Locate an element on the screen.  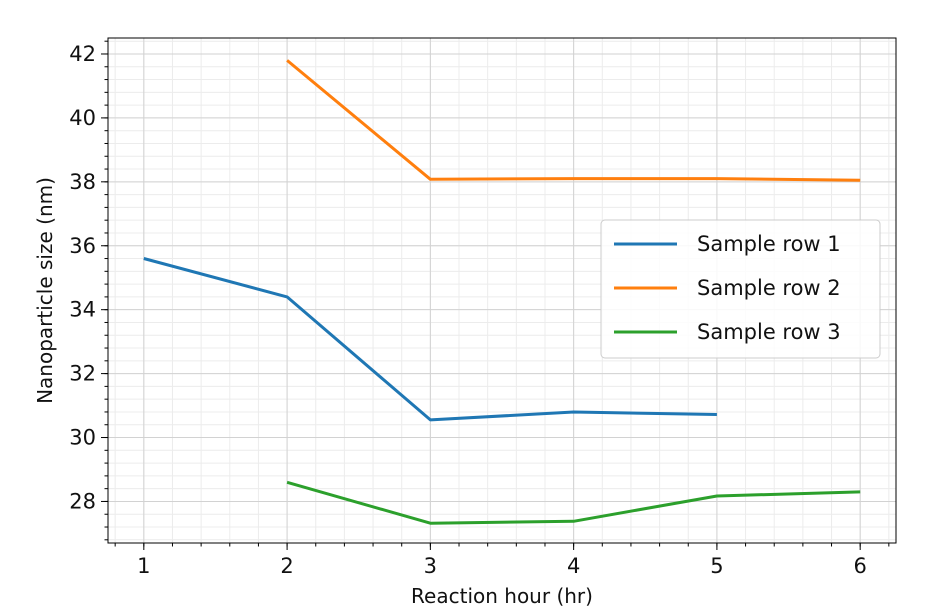
y-axis-label: Nanoparticle size (nm) is located at coordinates (45, 290).